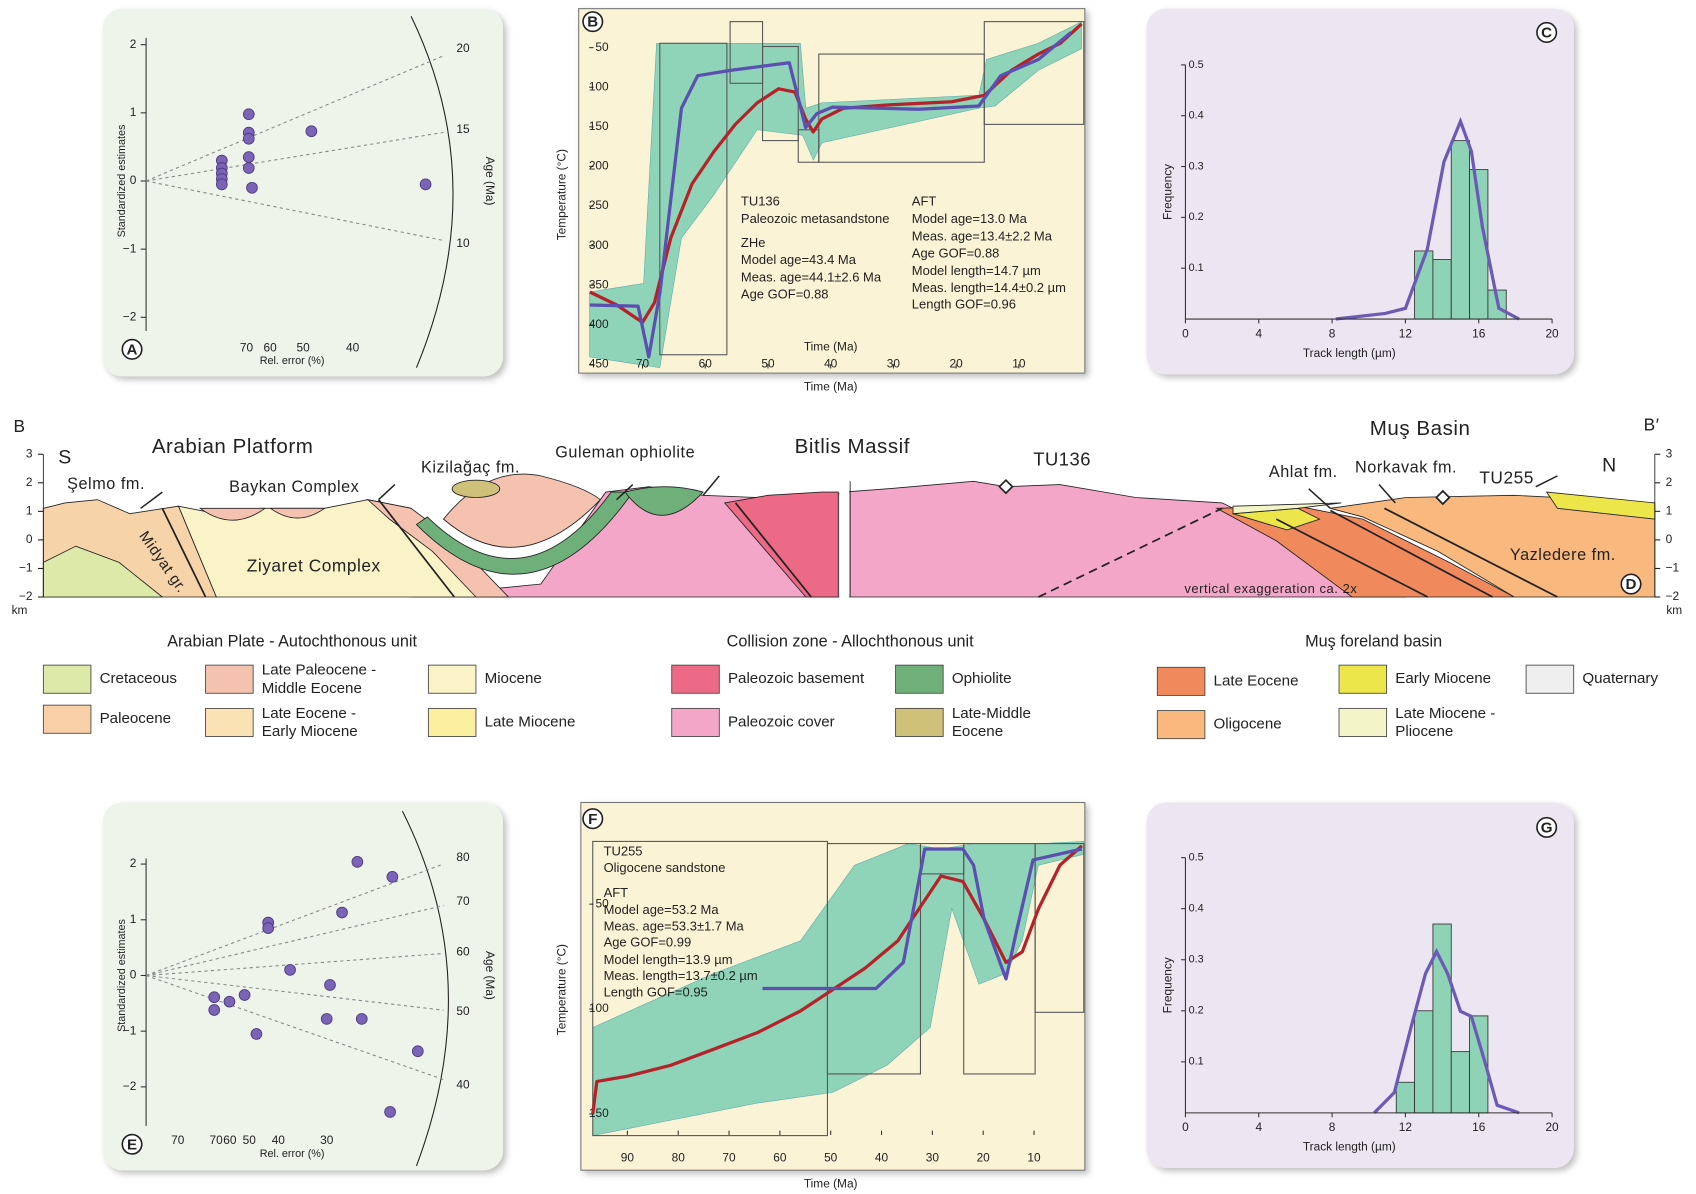 This screenshot has width=1696, height=1194. Describe the element at coordinates (1445, 713) in the screenshot. I see `legend-label: Late Miocene -` at that location.